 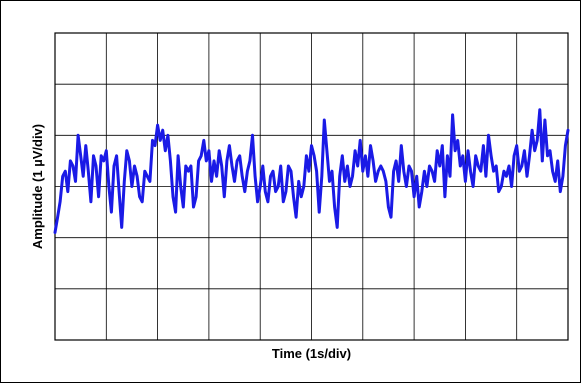 What do you see at coordinates (37, 186) in the screenshot?
I see `y-axis-label: Amplitude (1 µV/div)` at bounding box center [37, 186].